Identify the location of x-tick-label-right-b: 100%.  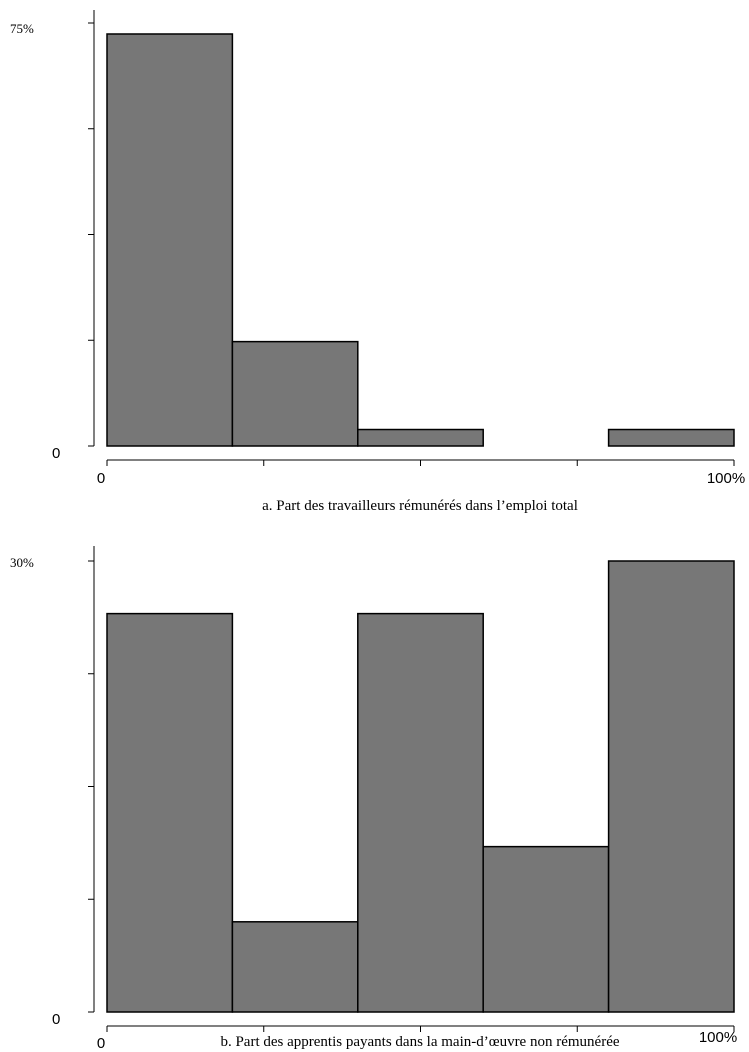
(718, 1037).